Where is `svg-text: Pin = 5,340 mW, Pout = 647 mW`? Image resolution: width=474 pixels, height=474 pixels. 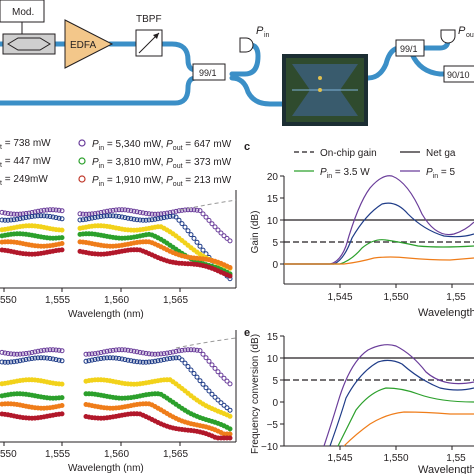 svg-text: Pin = 5,340 mW, Pout = 647 mW is located at coordinates (162, 145).